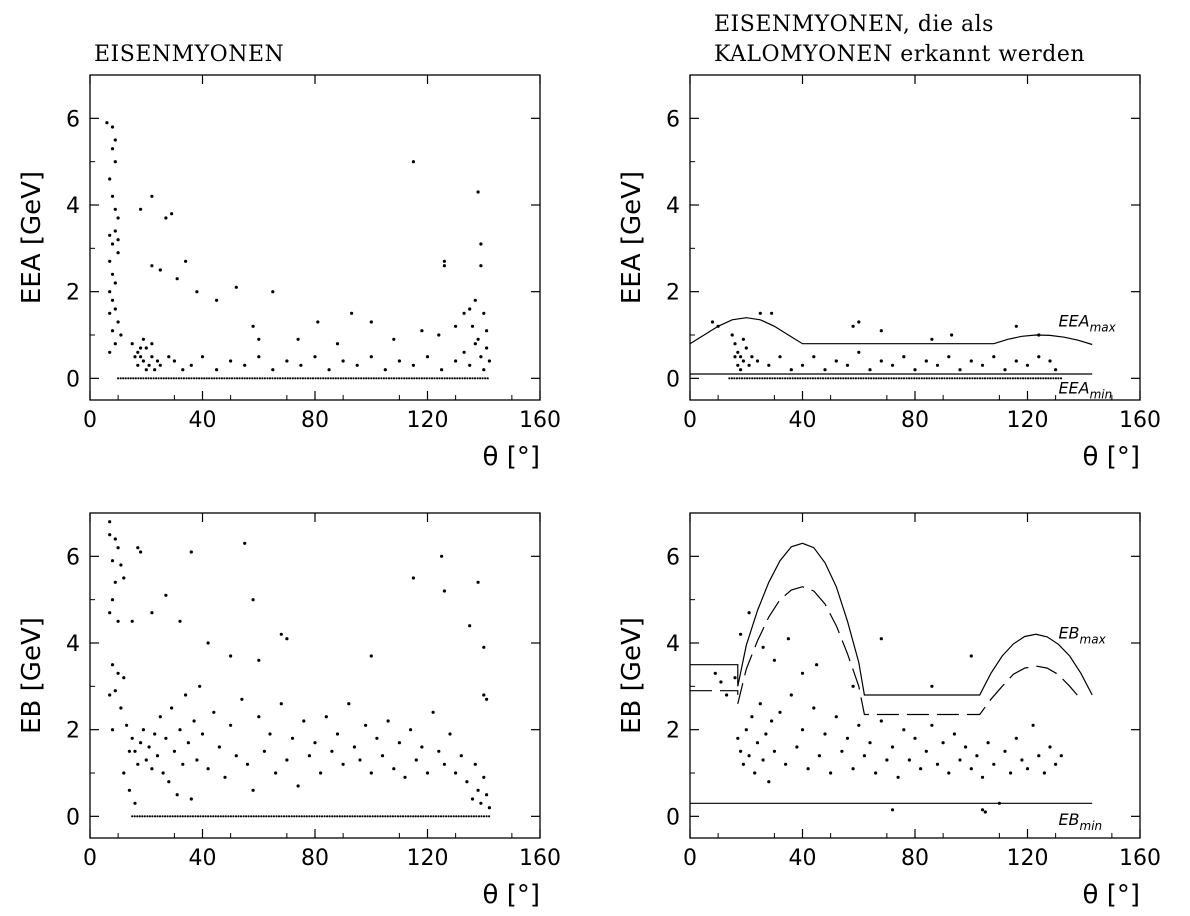  Describe the element at coordinates (1101, 395) in the screenshot. I see `curve-label-sub: min` at that location.